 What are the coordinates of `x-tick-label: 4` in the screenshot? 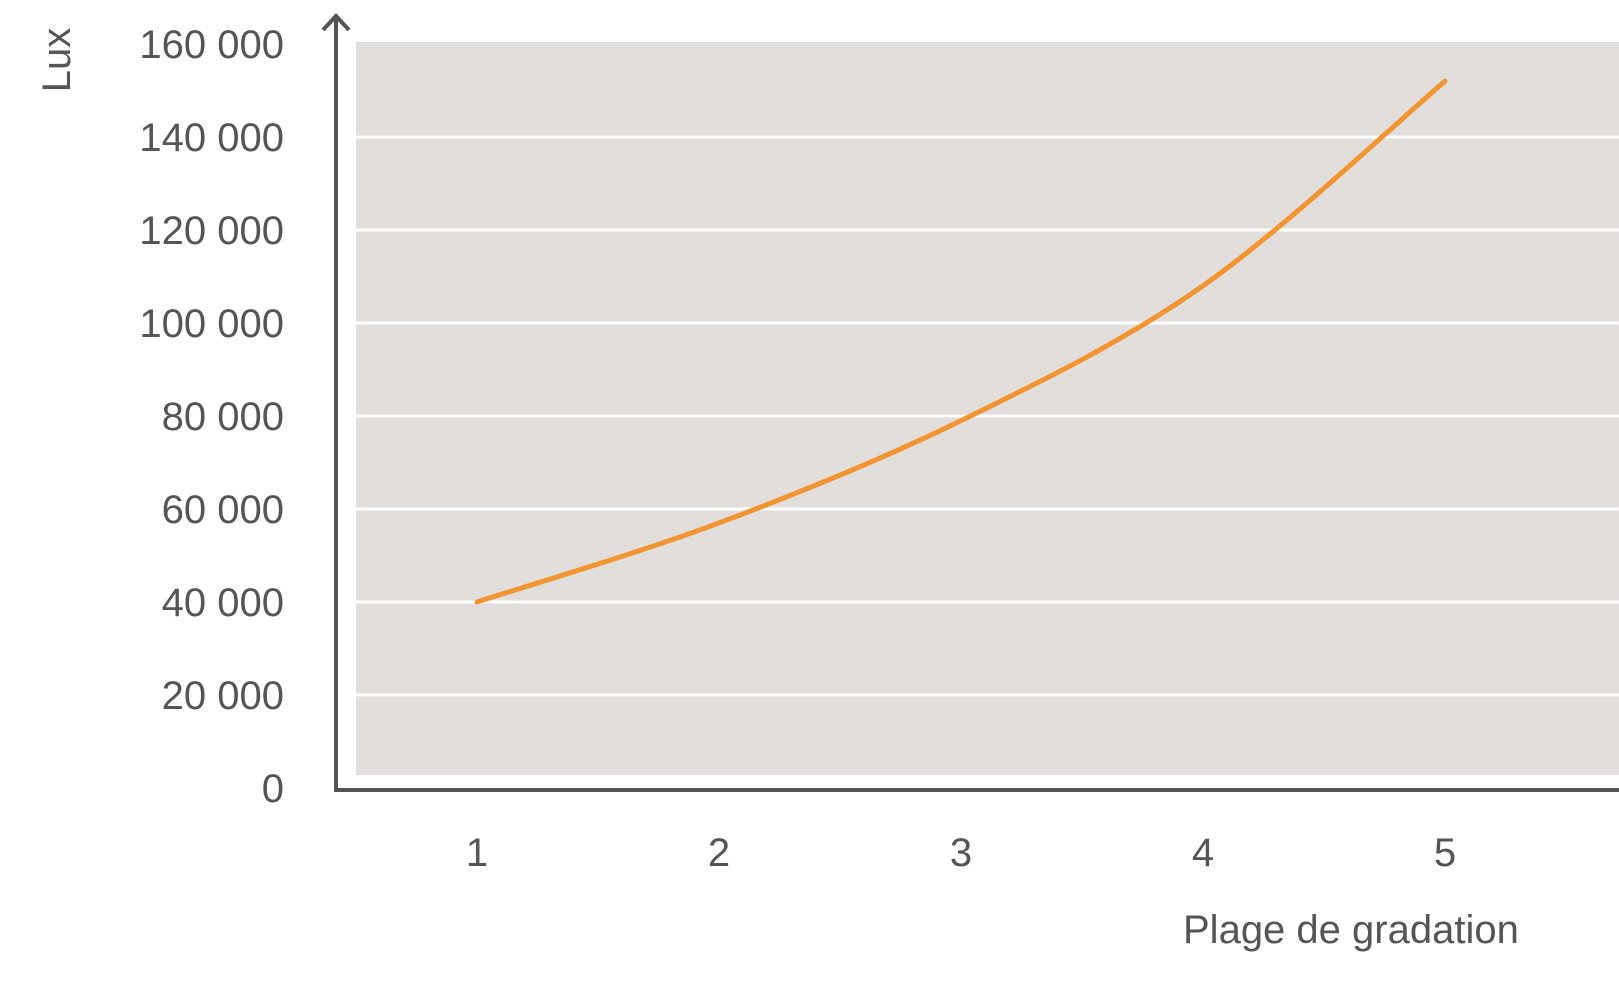 It's located at (1203, 853).